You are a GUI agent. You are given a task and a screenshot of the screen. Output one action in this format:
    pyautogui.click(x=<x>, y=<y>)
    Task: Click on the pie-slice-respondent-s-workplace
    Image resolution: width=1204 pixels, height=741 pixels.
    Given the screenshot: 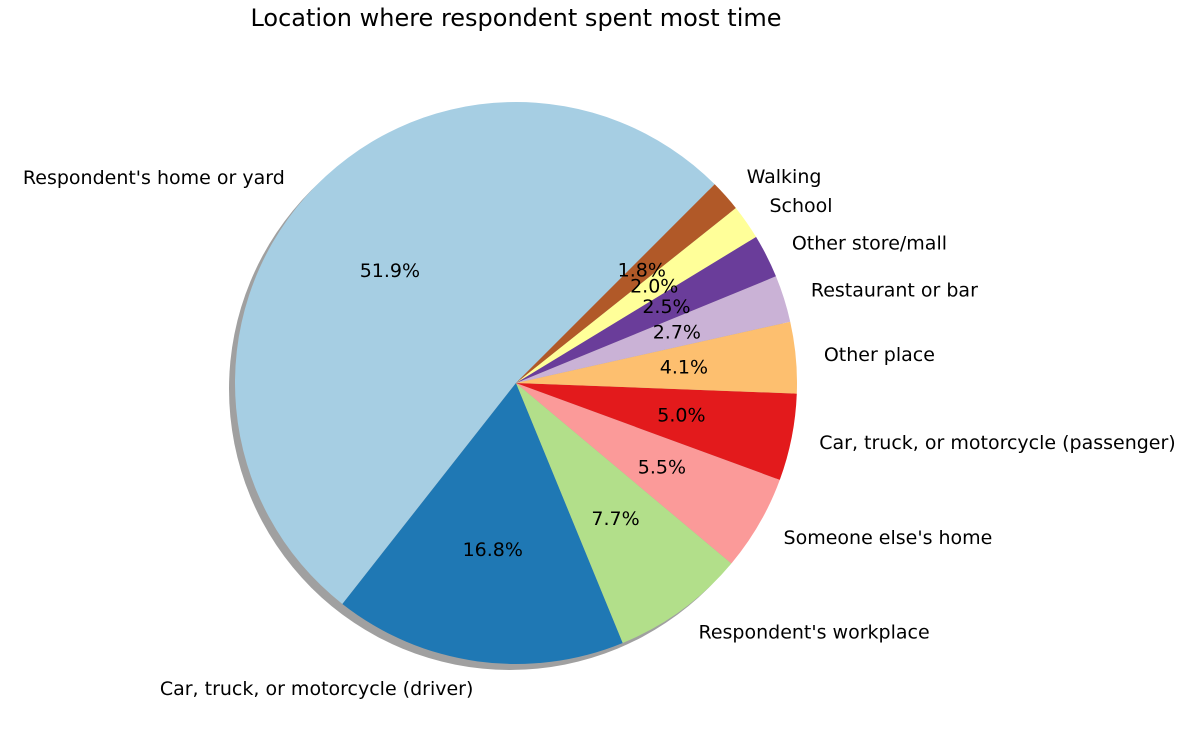 What is the action you would take?
    pyautogui.click(x=624, y=513)
    